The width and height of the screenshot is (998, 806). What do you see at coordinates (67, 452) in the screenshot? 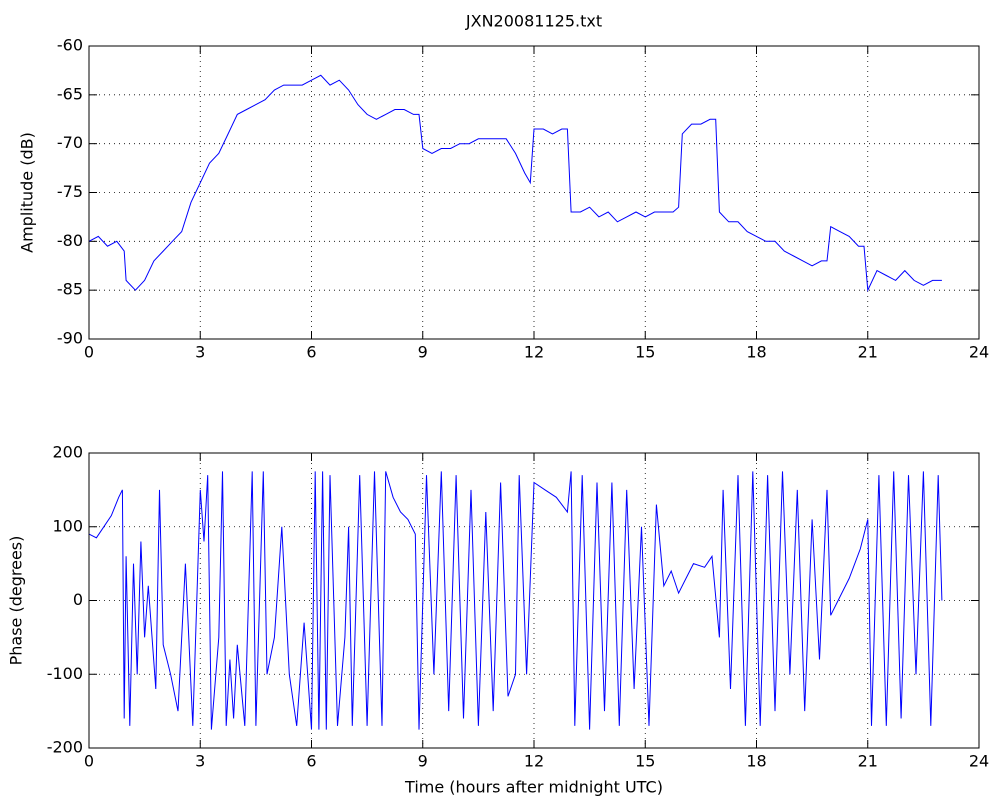
I see `y-tick-label: 200` at bounding box center [67, 452].